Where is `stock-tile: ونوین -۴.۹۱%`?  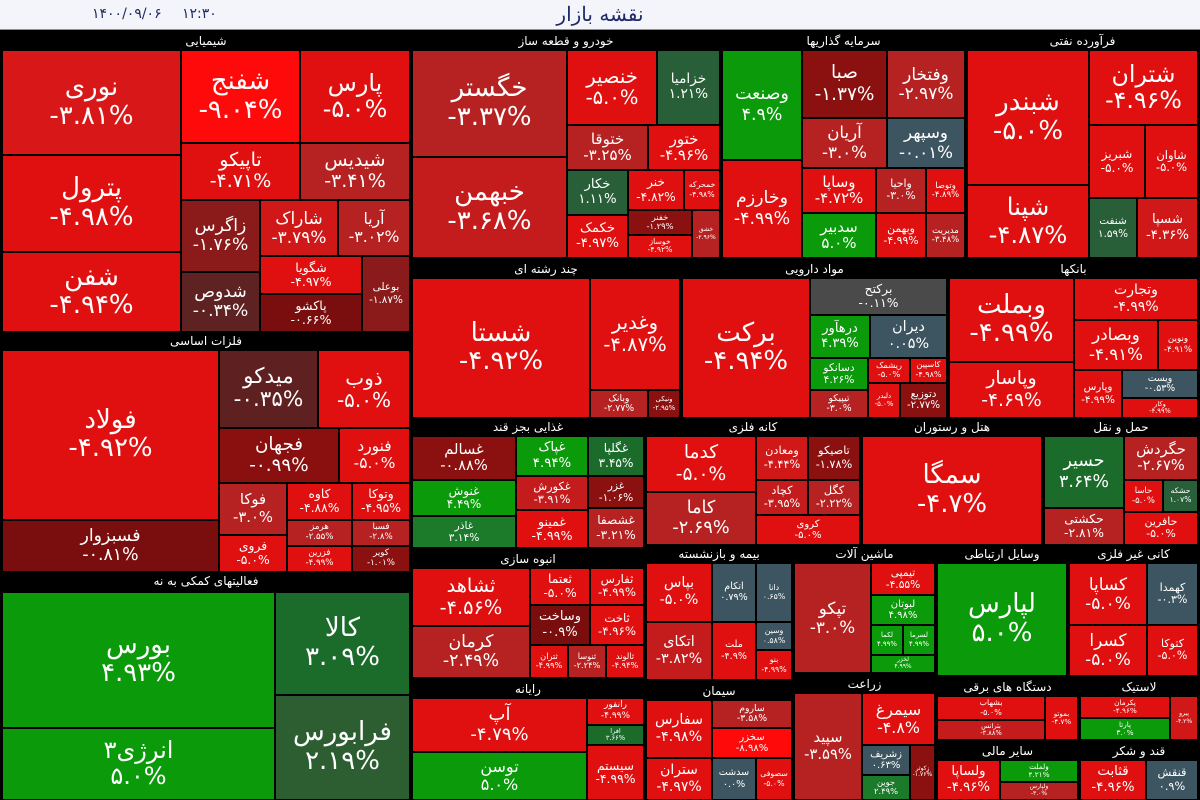
stock-tile: ونوین -۴.۹۱% is located at coordinates (1178, 345).